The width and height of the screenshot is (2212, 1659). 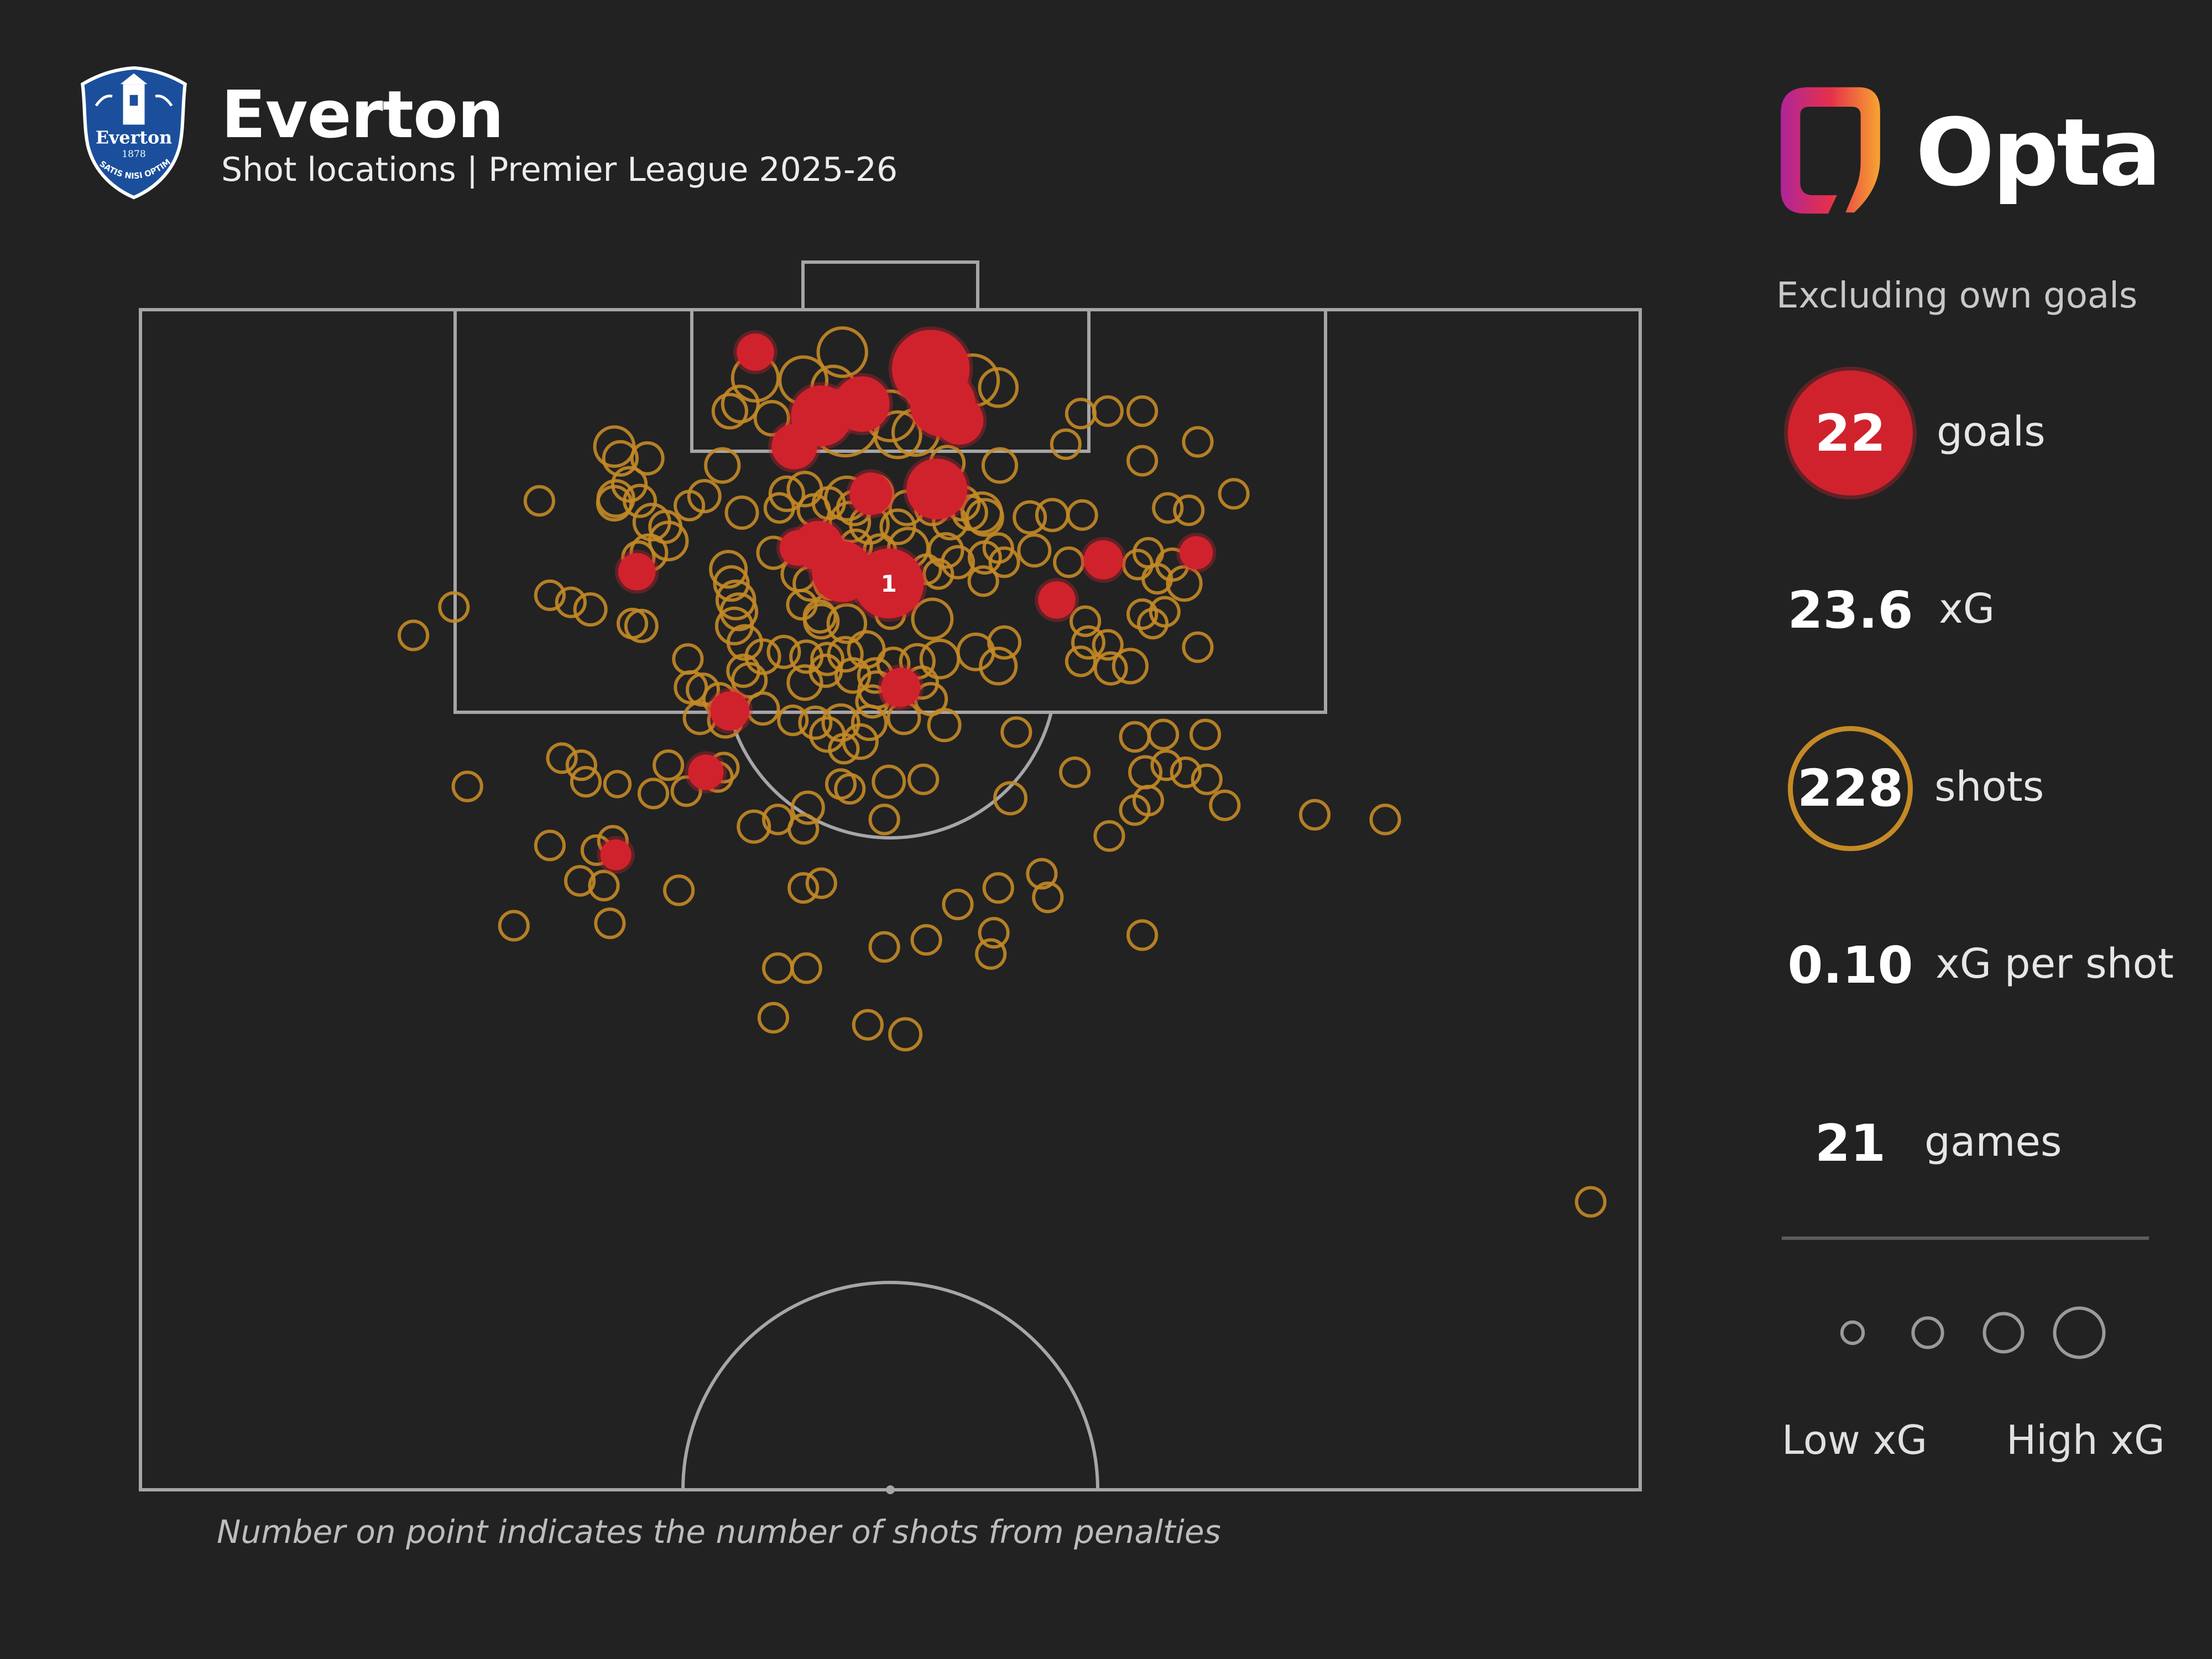 What do you see at coordinates (1850, 434) in the screenshot?
I see `goals-value: 22` at bounding box center [1850, 434].